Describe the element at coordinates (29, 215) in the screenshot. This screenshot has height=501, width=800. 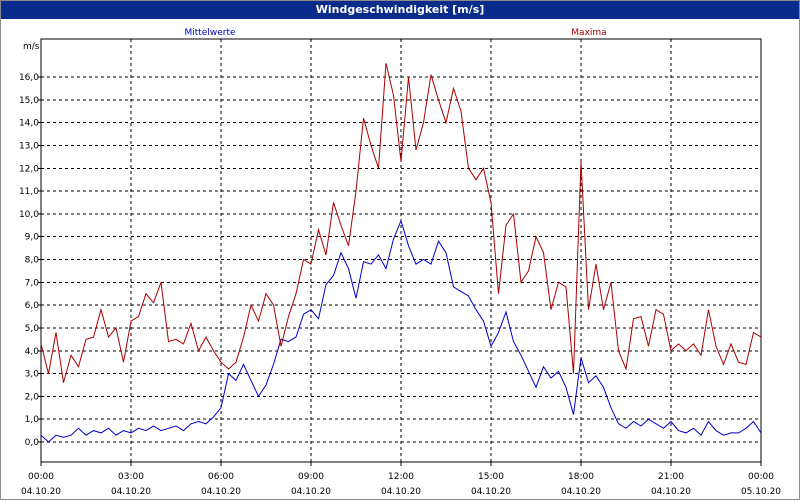
I see `y-tick-label: 10,0` at that location.